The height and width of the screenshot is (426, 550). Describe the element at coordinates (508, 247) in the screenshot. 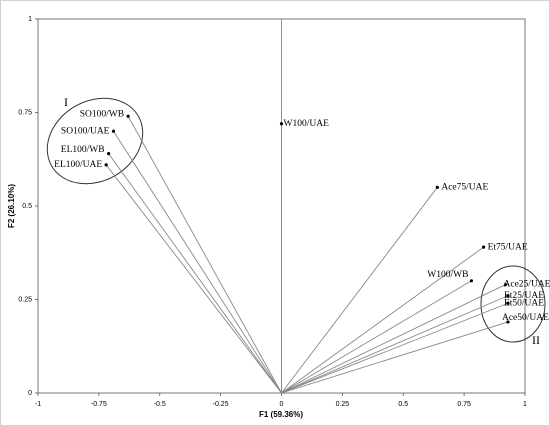

I see `point-label: Et75/UAE` at that location.